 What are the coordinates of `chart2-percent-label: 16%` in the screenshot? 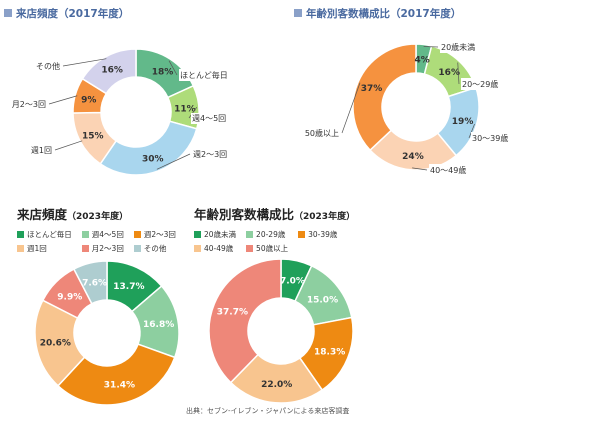 It's located at (449, 73).